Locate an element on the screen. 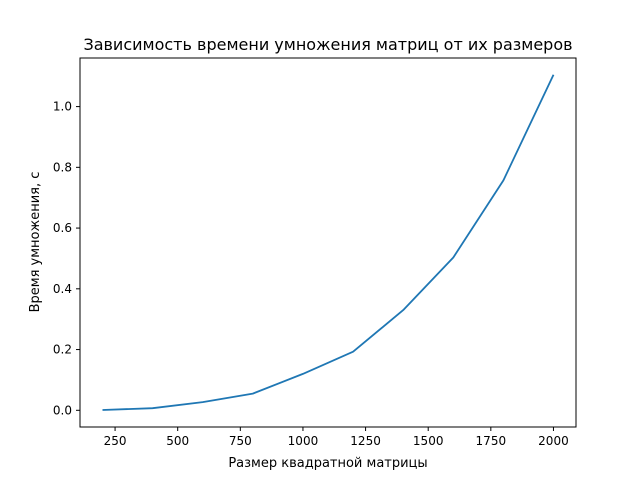 This screenshot has height=480, width=640. x-tick-label: 1250 is located at coordinates (365, 441).